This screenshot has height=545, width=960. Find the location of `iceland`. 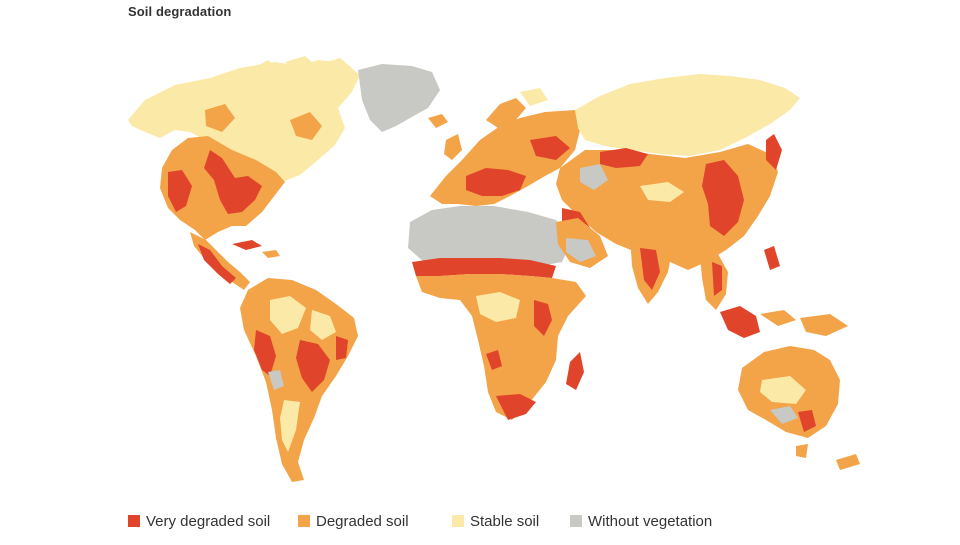

iceland is located at coordinates (438, 121).